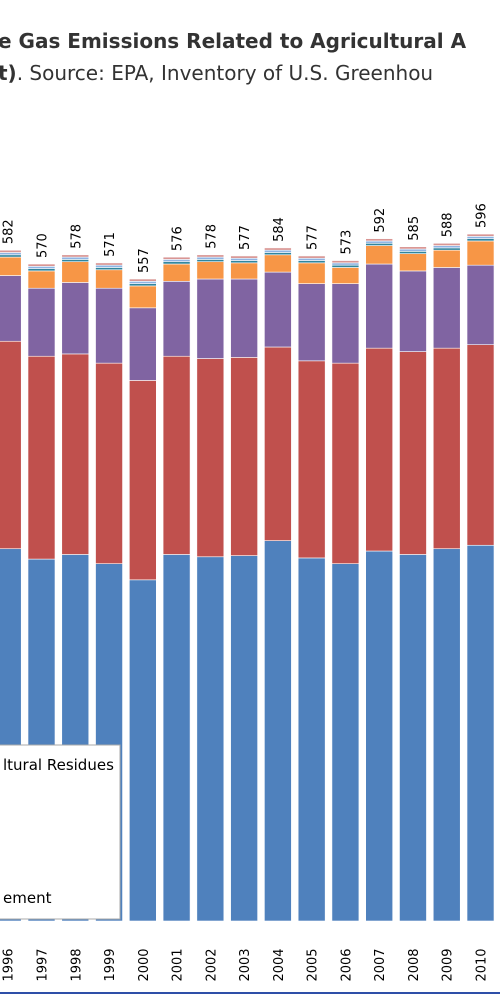  I want to click on x-tick-label: 2003, so click(245, 964).